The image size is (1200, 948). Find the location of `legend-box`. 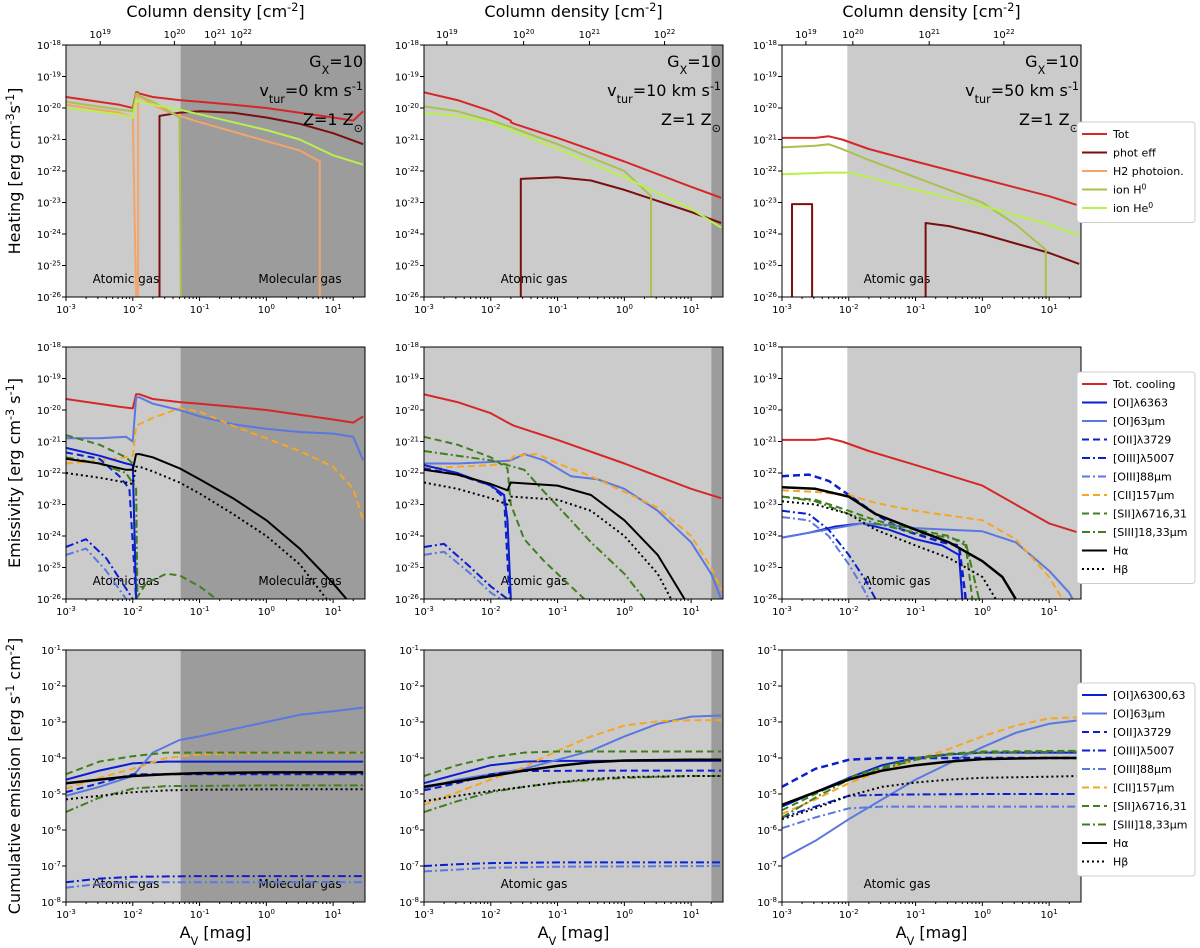

legend-box is located at coordinates (1136, 477).